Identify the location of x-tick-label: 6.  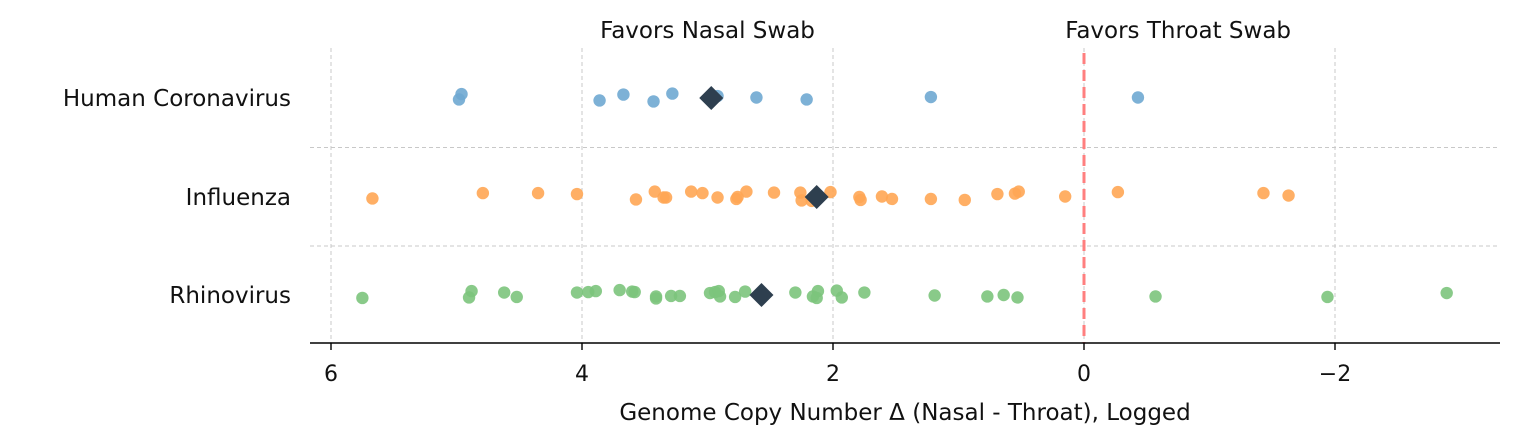
(331, 374).